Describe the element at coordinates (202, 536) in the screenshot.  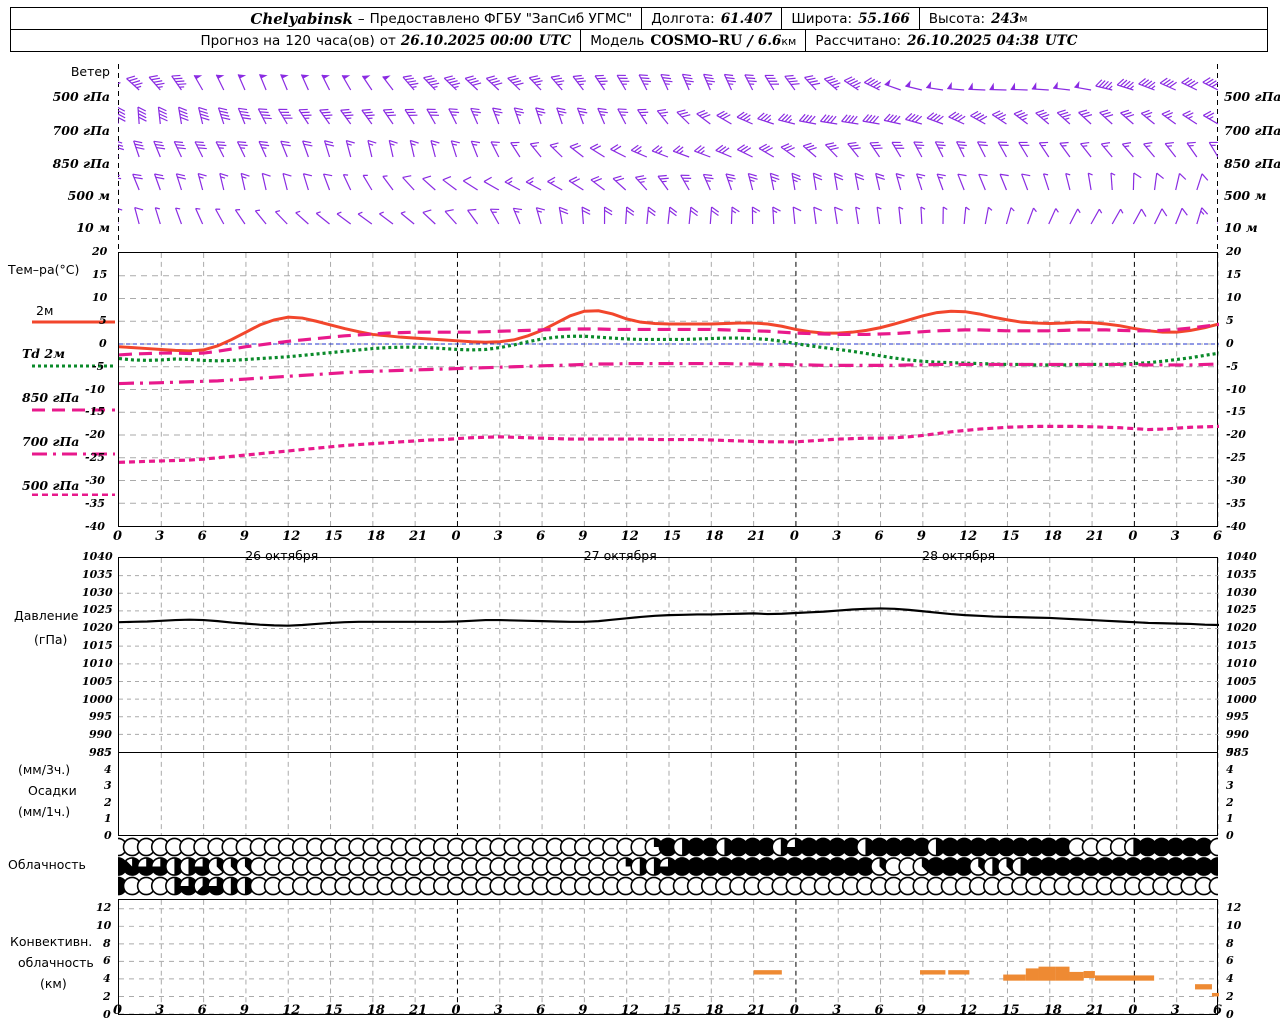
I see `temp-xtick-2: 6` at that location.